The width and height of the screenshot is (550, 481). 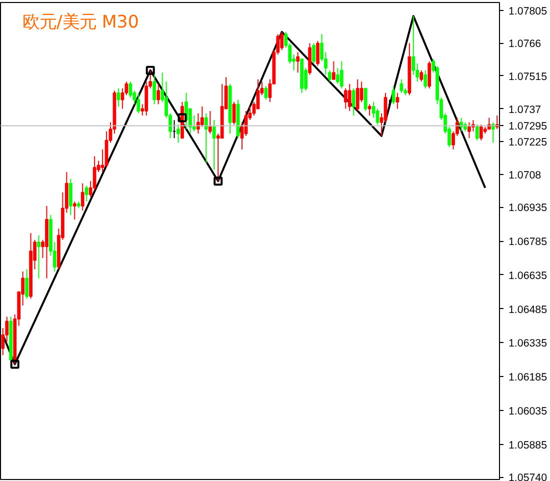 What do you see at coordinates (80, 22) in the screenshot?
I see `text: 欧元/美元 M30` at bounding box center [80, 22].